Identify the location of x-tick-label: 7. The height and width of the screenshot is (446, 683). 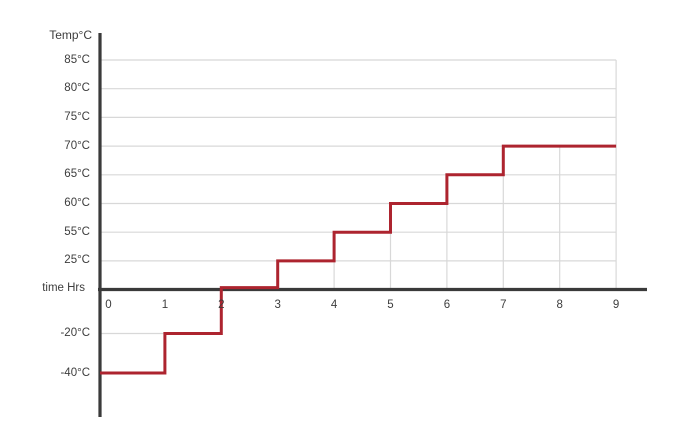
(503, 304).